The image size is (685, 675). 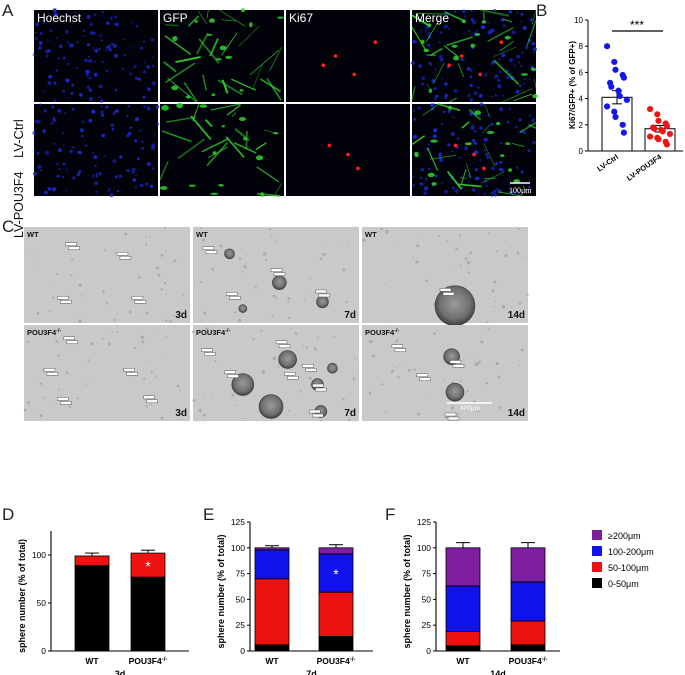 What do you see at coordinates (427, 625) in the screenshot?
I see `y-tick-label: 25` at bounding box center [427, 625].